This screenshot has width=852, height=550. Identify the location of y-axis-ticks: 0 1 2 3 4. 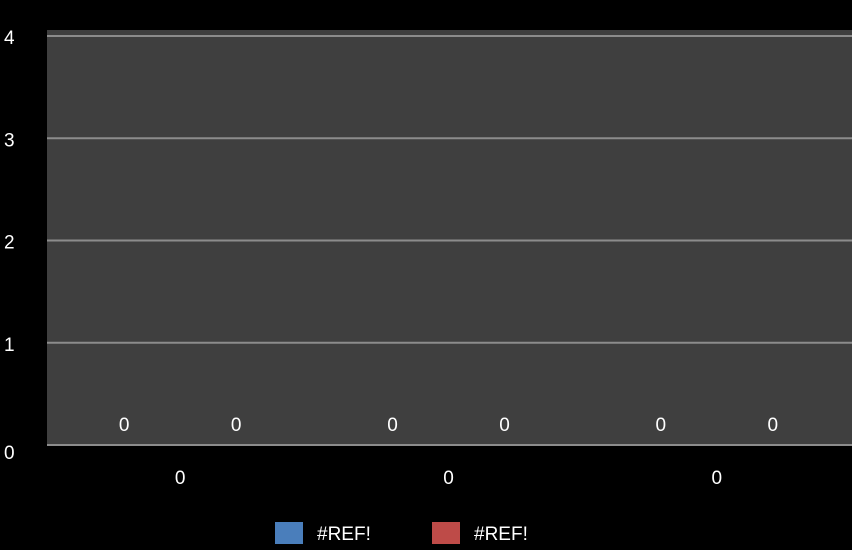
(9, 246).